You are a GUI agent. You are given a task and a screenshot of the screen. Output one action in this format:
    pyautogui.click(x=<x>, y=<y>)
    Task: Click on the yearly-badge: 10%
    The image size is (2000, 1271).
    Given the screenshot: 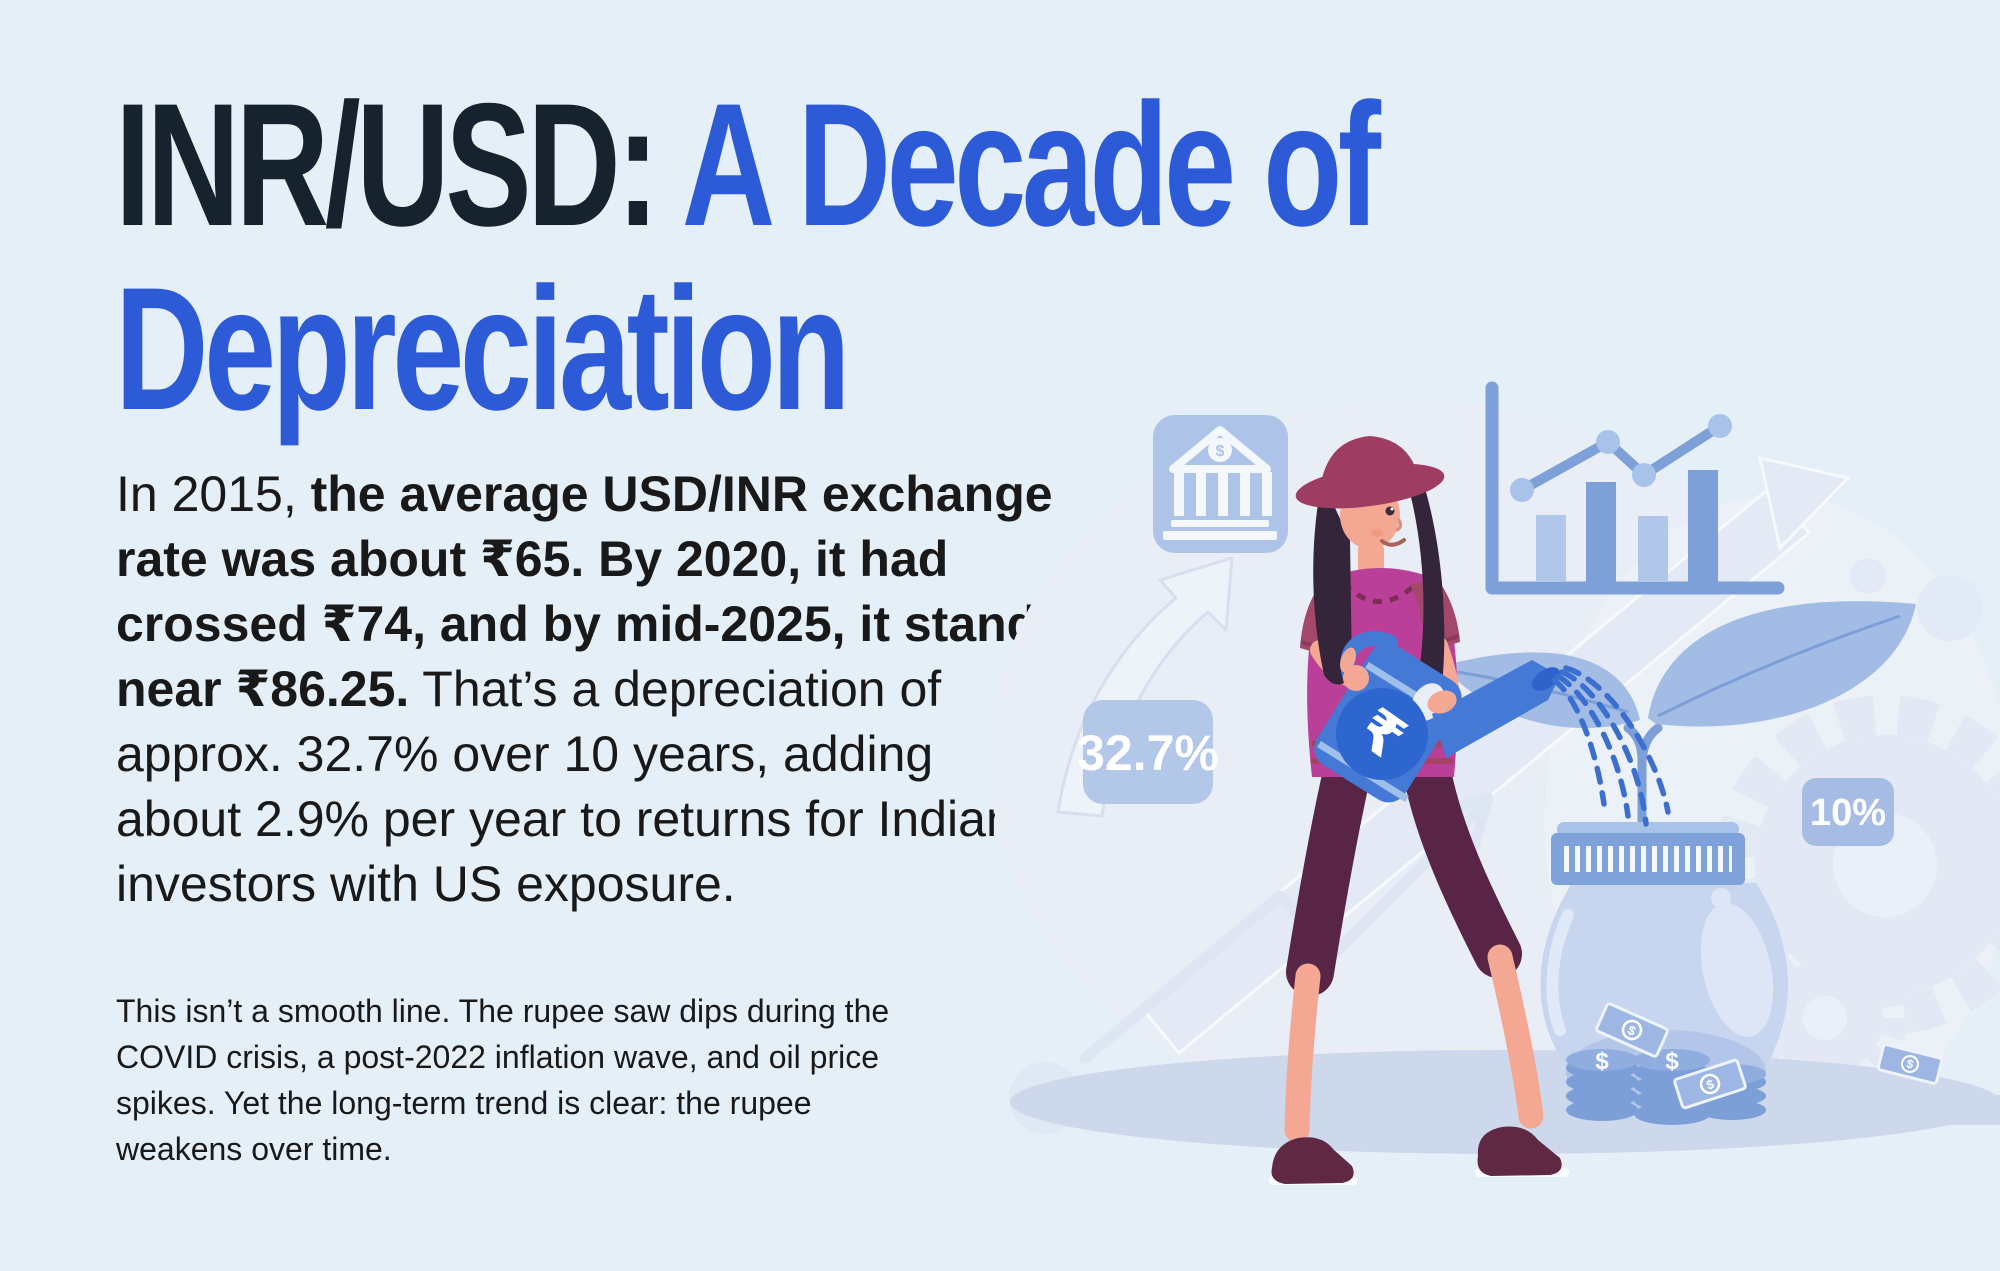 What is the action you would take?
    pyautogui.click(x=1848, y=812)
    